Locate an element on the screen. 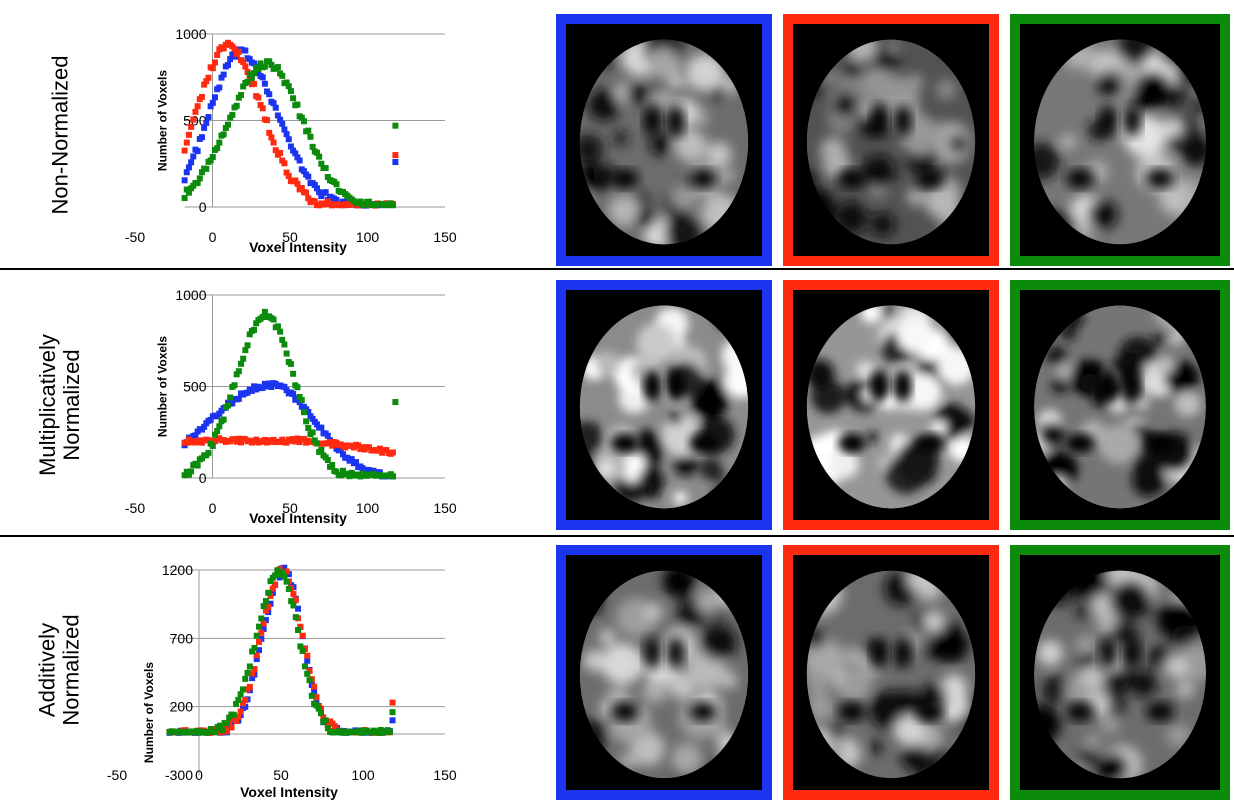  brain-slice-image is located at coordinates (664, 407).